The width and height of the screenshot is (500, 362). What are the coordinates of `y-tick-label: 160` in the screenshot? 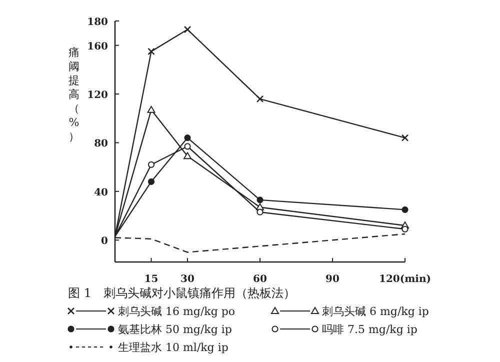 It's located at (97, 46).